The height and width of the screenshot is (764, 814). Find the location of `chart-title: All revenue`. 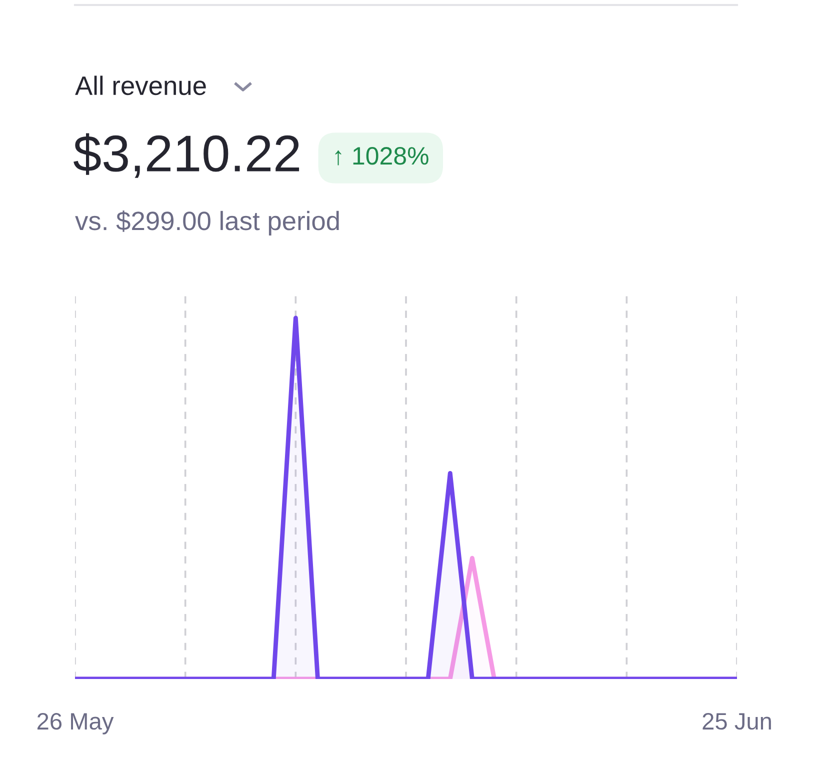

chart-title: All revenue is located at coordinates (140, 86).